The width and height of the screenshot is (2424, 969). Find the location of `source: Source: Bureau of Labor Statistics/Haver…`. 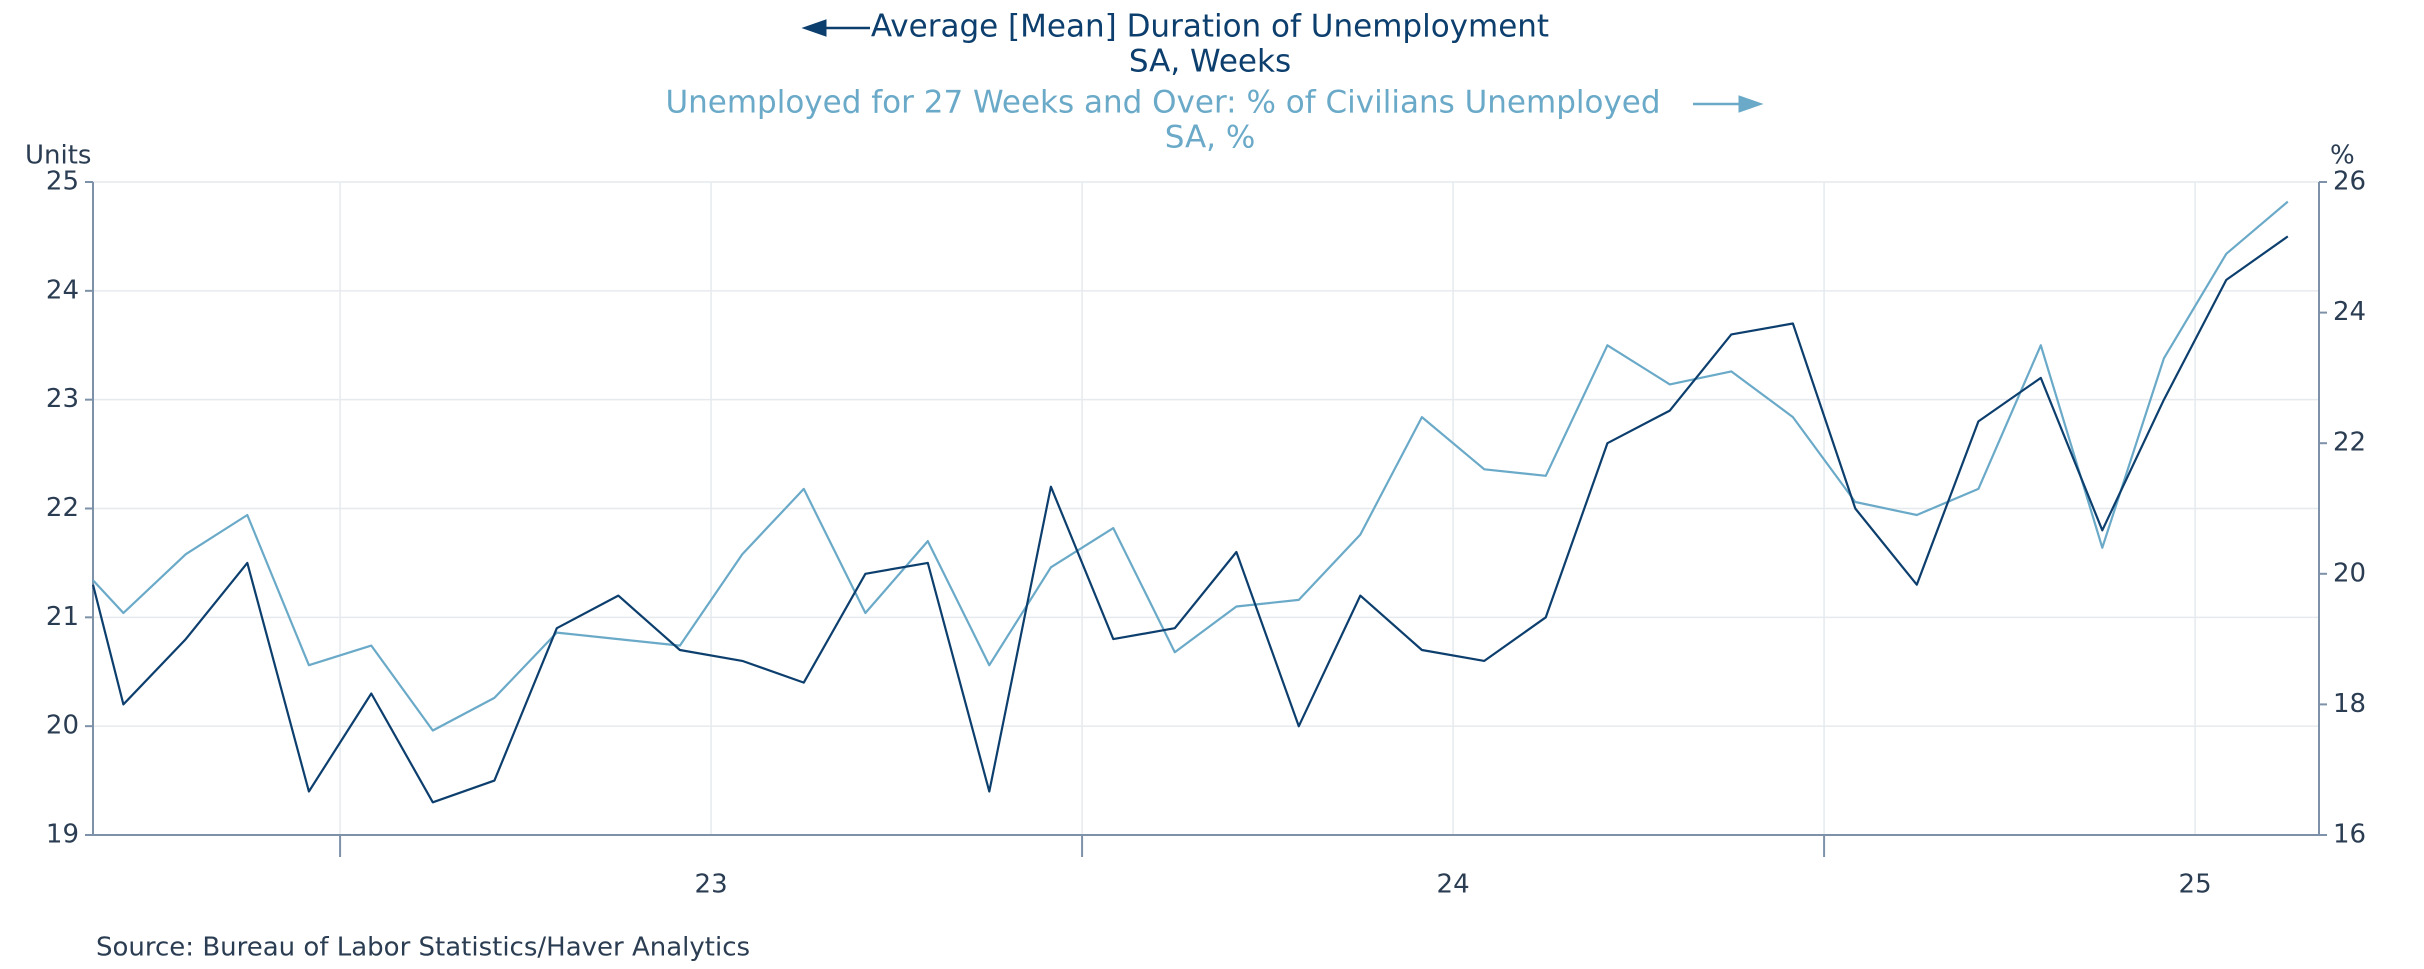

source: Source: Bureau of Labor Statistics/Haver… is located at coordinates (423, 948).